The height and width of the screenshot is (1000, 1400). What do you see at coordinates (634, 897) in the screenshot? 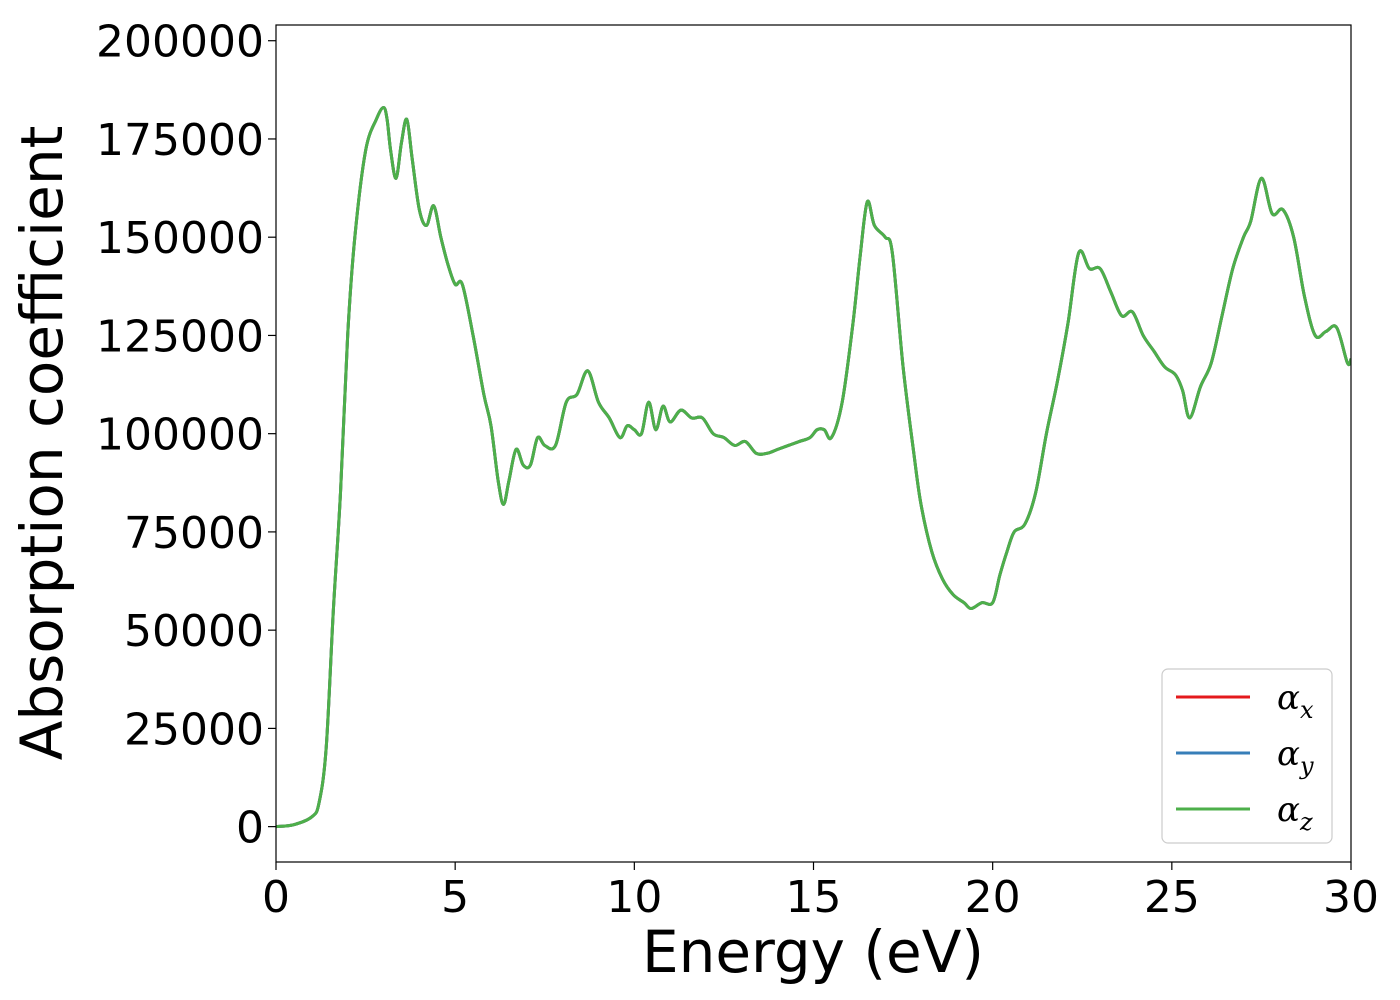
I see `x-tick-label: 10` at bounding box center [634, 897].